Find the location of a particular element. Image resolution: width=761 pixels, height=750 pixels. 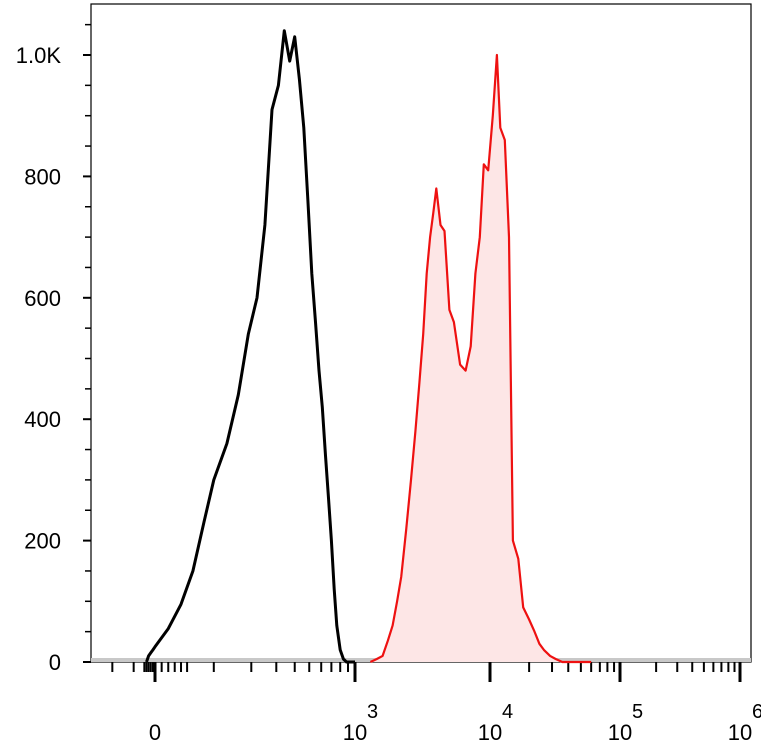

y-tick-label: 400 is located at coordinates (42, 419).